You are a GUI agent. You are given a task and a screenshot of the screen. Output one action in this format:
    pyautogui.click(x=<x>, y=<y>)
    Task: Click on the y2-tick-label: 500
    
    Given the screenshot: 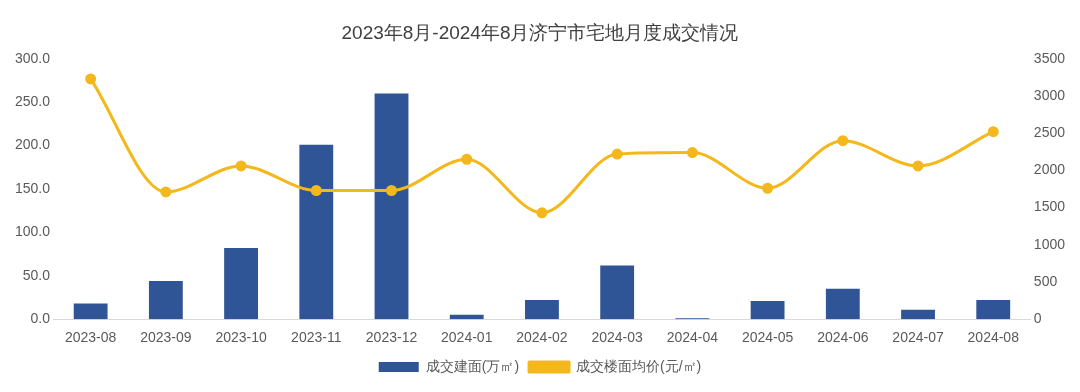 What is the action you would take?
    pyautogui.click(x=1045, y=280)
    